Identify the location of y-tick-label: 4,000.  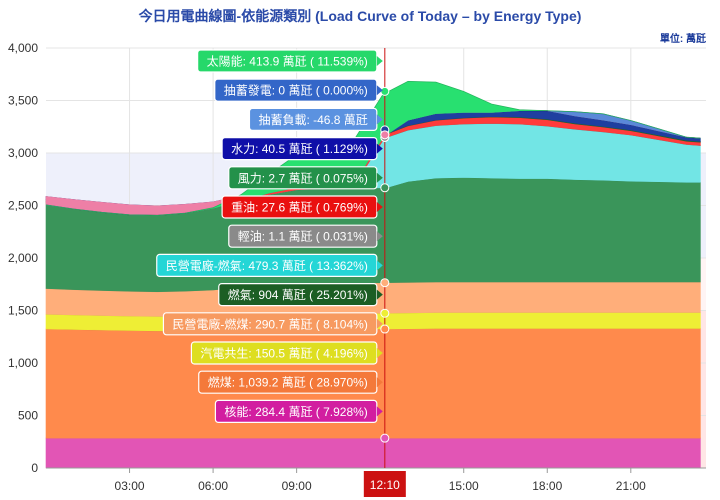
(23, 48).